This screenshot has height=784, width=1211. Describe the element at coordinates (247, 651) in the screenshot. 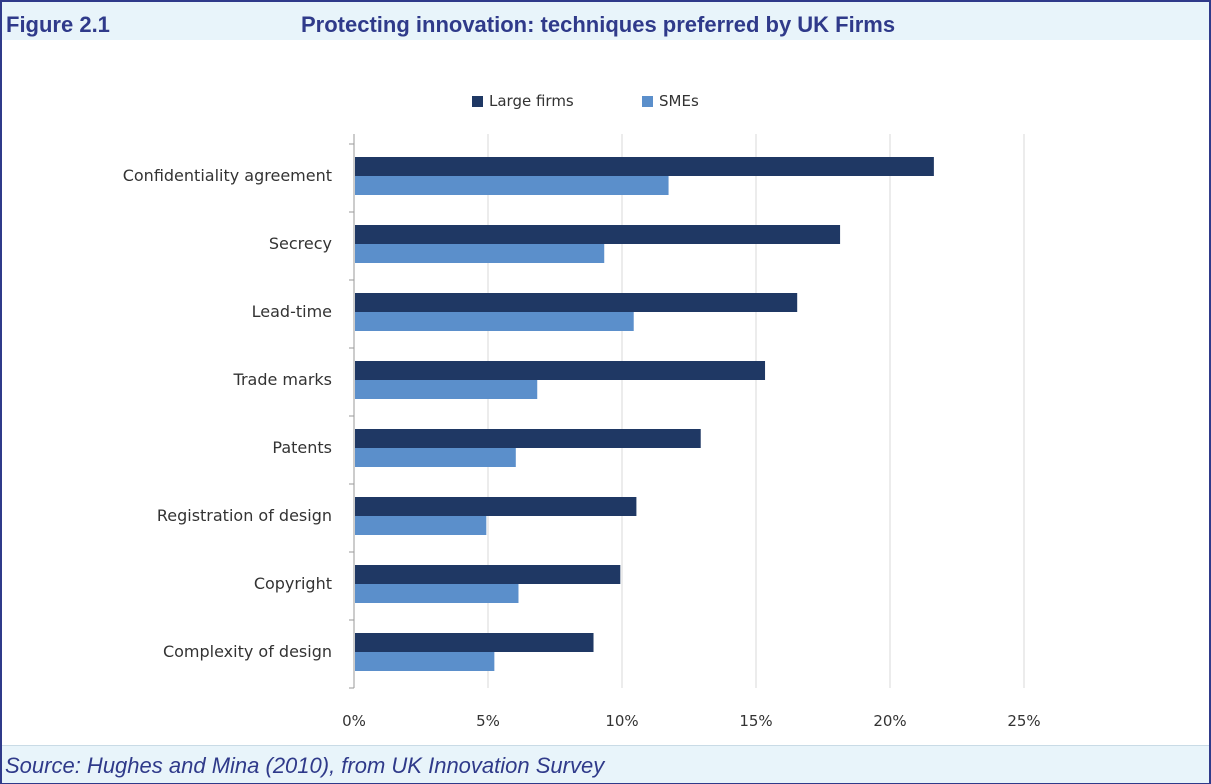

I see `category-label: Complexity of design` at that location.